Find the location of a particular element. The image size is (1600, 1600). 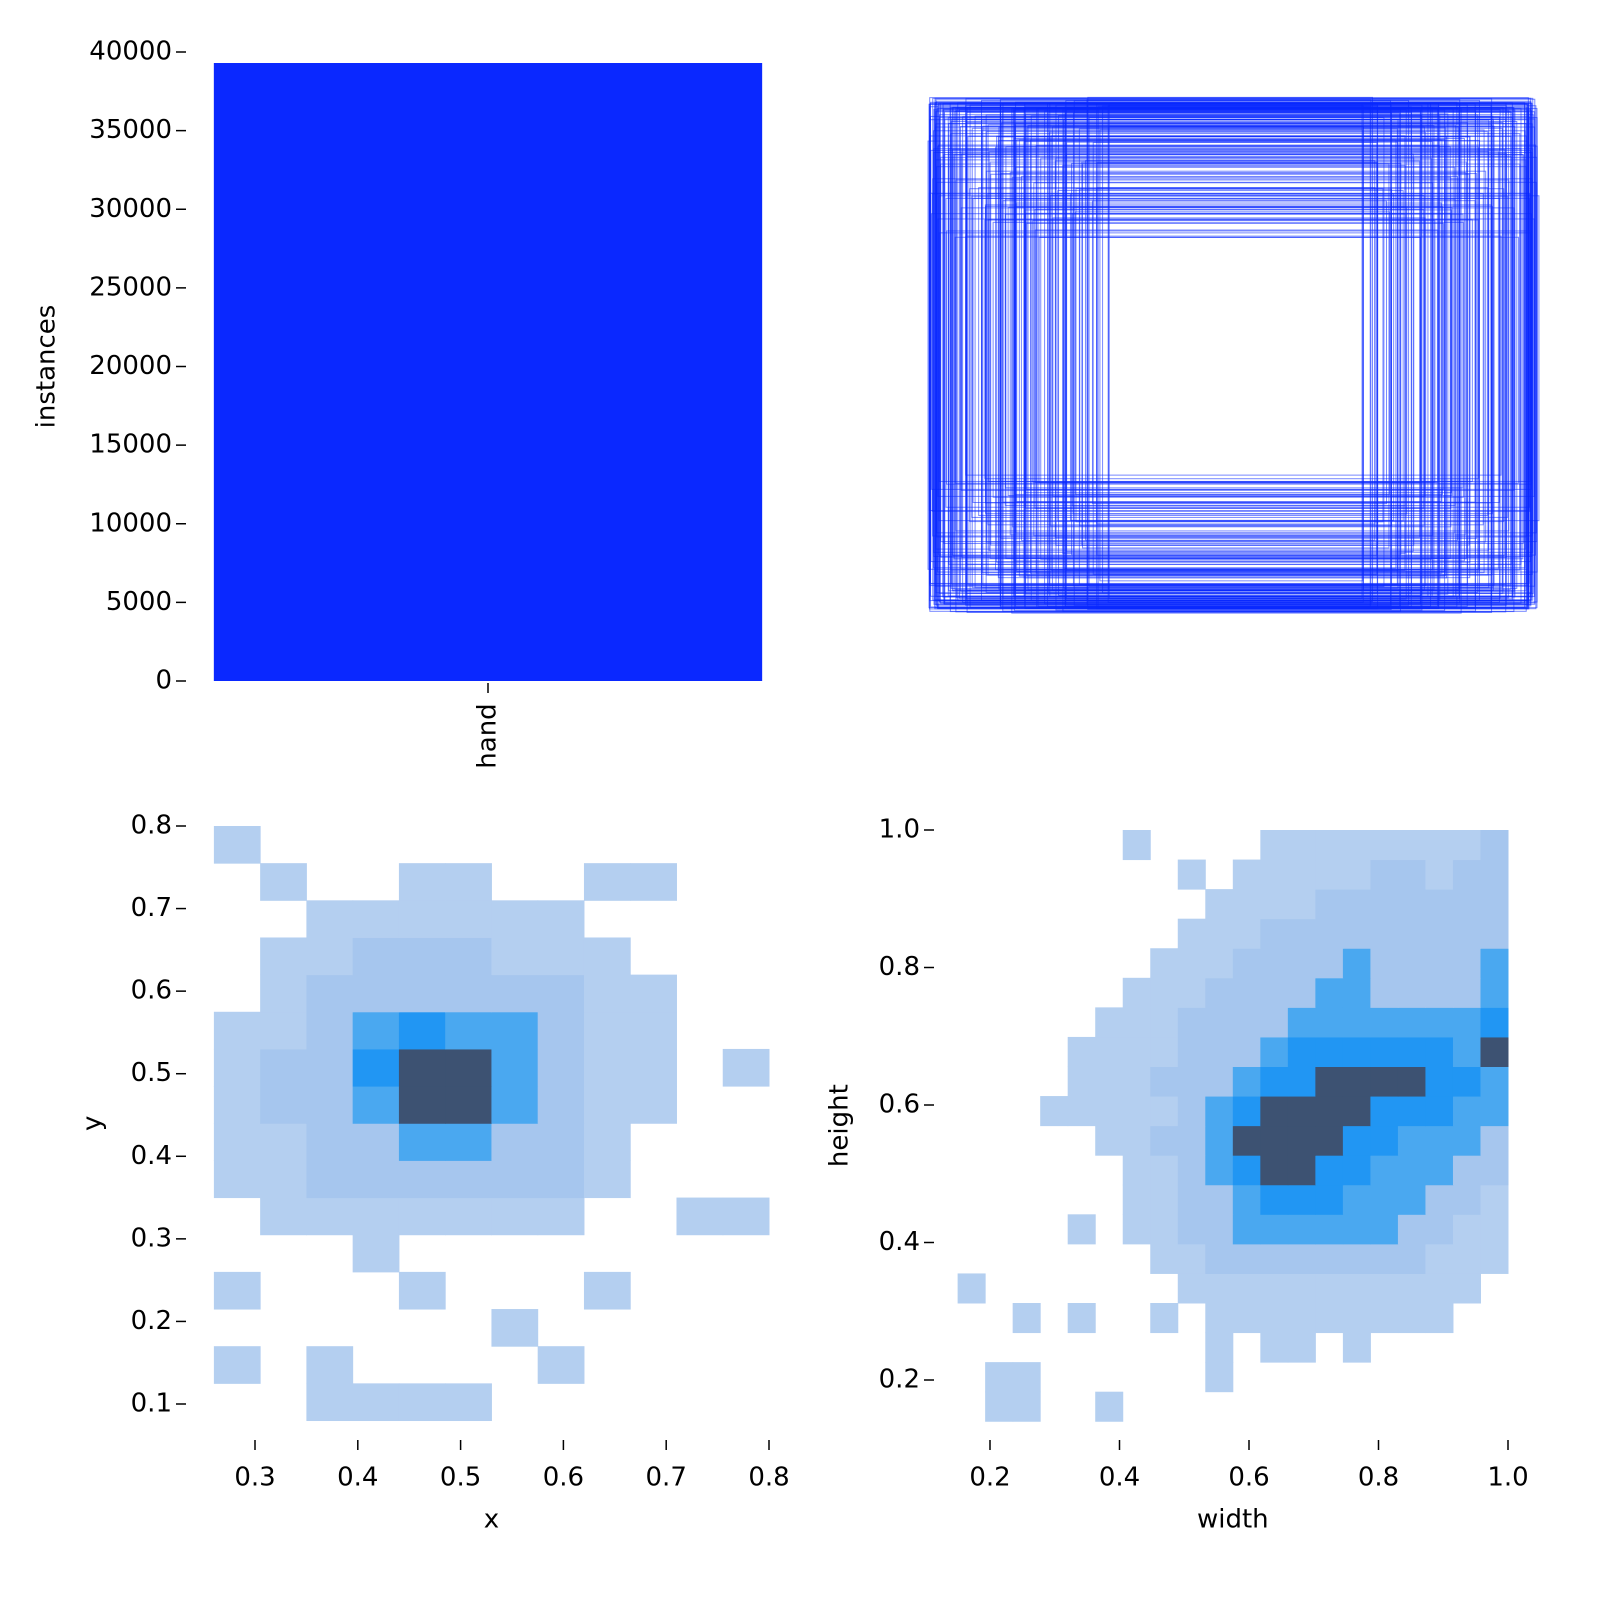

x-tick-label: 0.2 is located at coordinates (989, 1478).